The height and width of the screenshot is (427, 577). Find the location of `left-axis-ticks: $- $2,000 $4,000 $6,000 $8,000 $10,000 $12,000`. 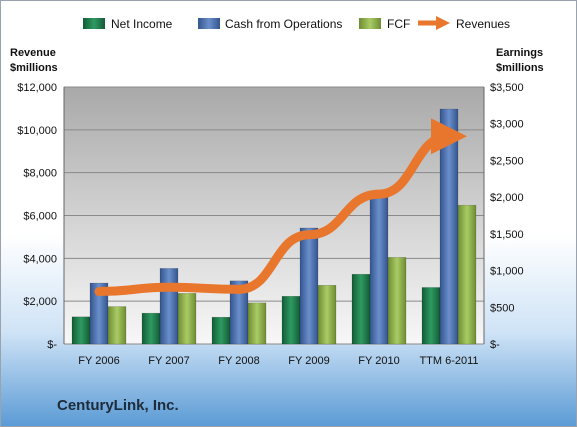

left-axis-ticks: $- $2,000 $4,000 $6,000 $8,000 $10,000 $12,000 is located at coordinates (37, 216).